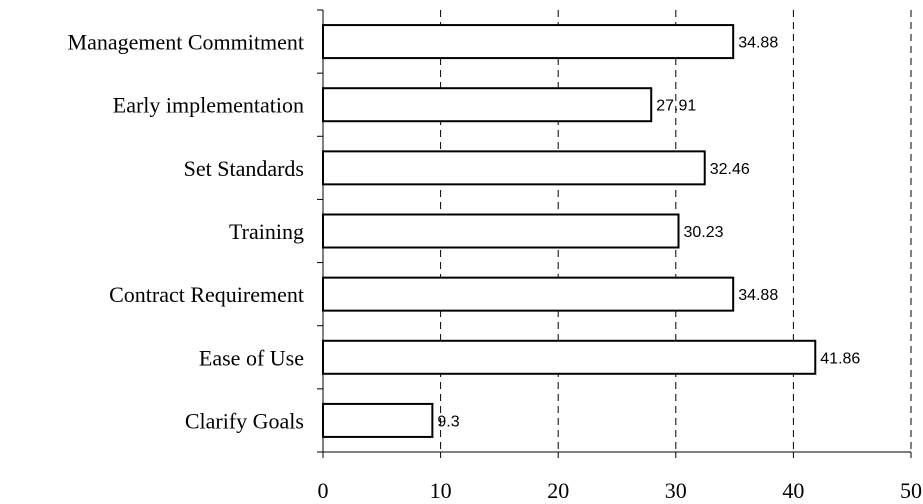 Image resolution: width=923 pixels, height=504 pixels. I want to click on x-tick-label: 20, so click(558, 490).